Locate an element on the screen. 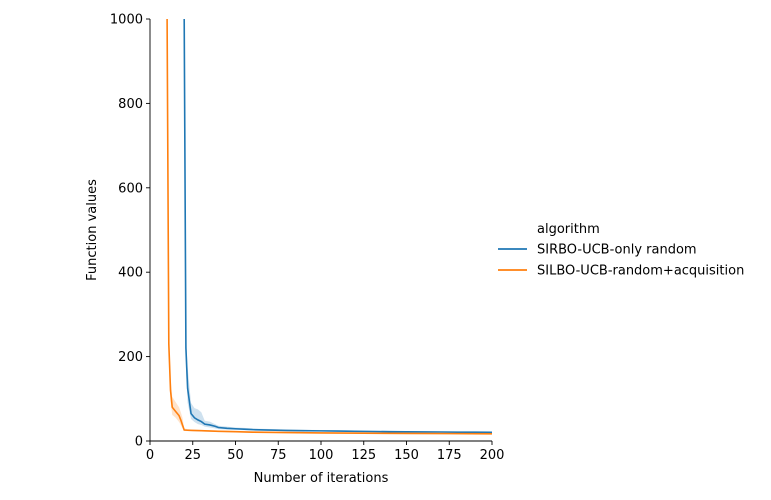 This screenshot has width=771, height=500. x-tick-label: 25 is located at coordinates (192, 455).